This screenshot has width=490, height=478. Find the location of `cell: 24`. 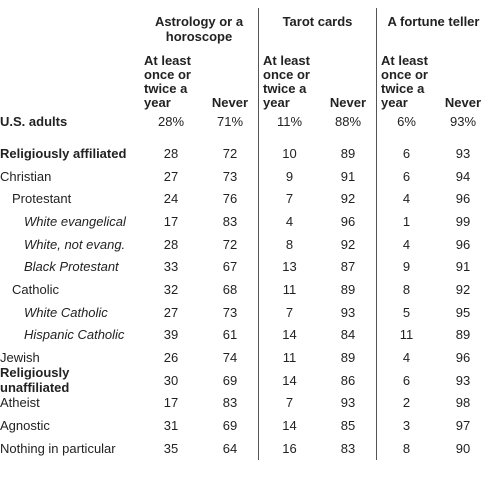

cell: 24 is located at coordinates (171, 199).